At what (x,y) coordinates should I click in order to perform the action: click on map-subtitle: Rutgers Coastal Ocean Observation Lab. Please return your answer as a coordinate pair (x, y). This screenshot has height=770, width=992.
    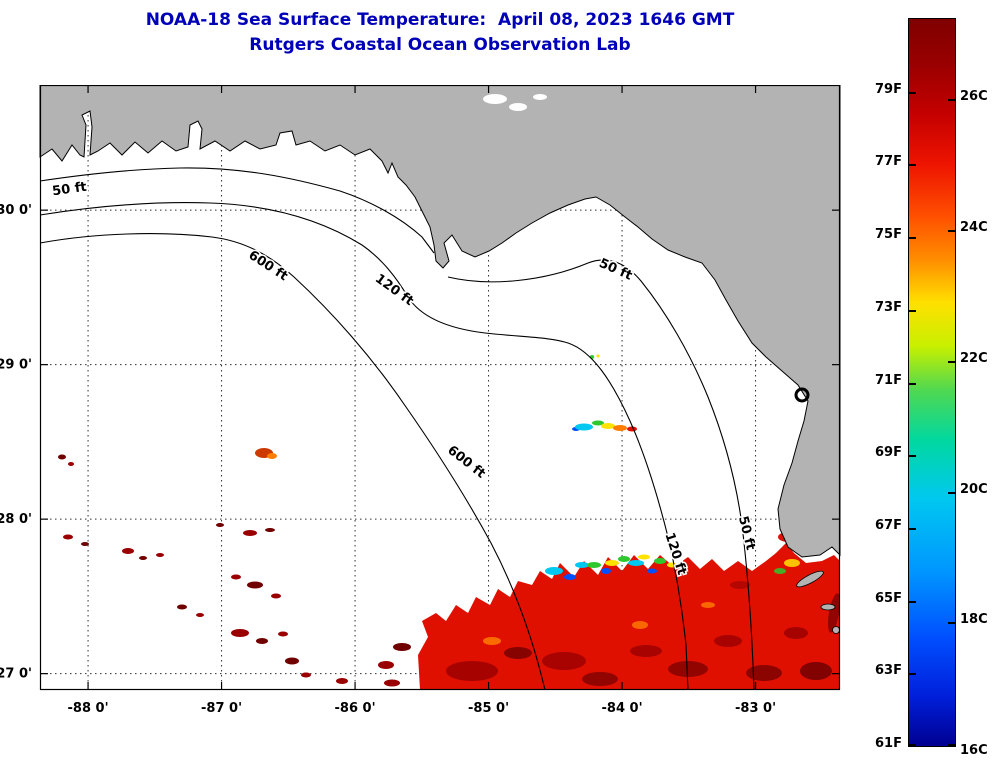
    Looking at the image, I should click on (440, 45).